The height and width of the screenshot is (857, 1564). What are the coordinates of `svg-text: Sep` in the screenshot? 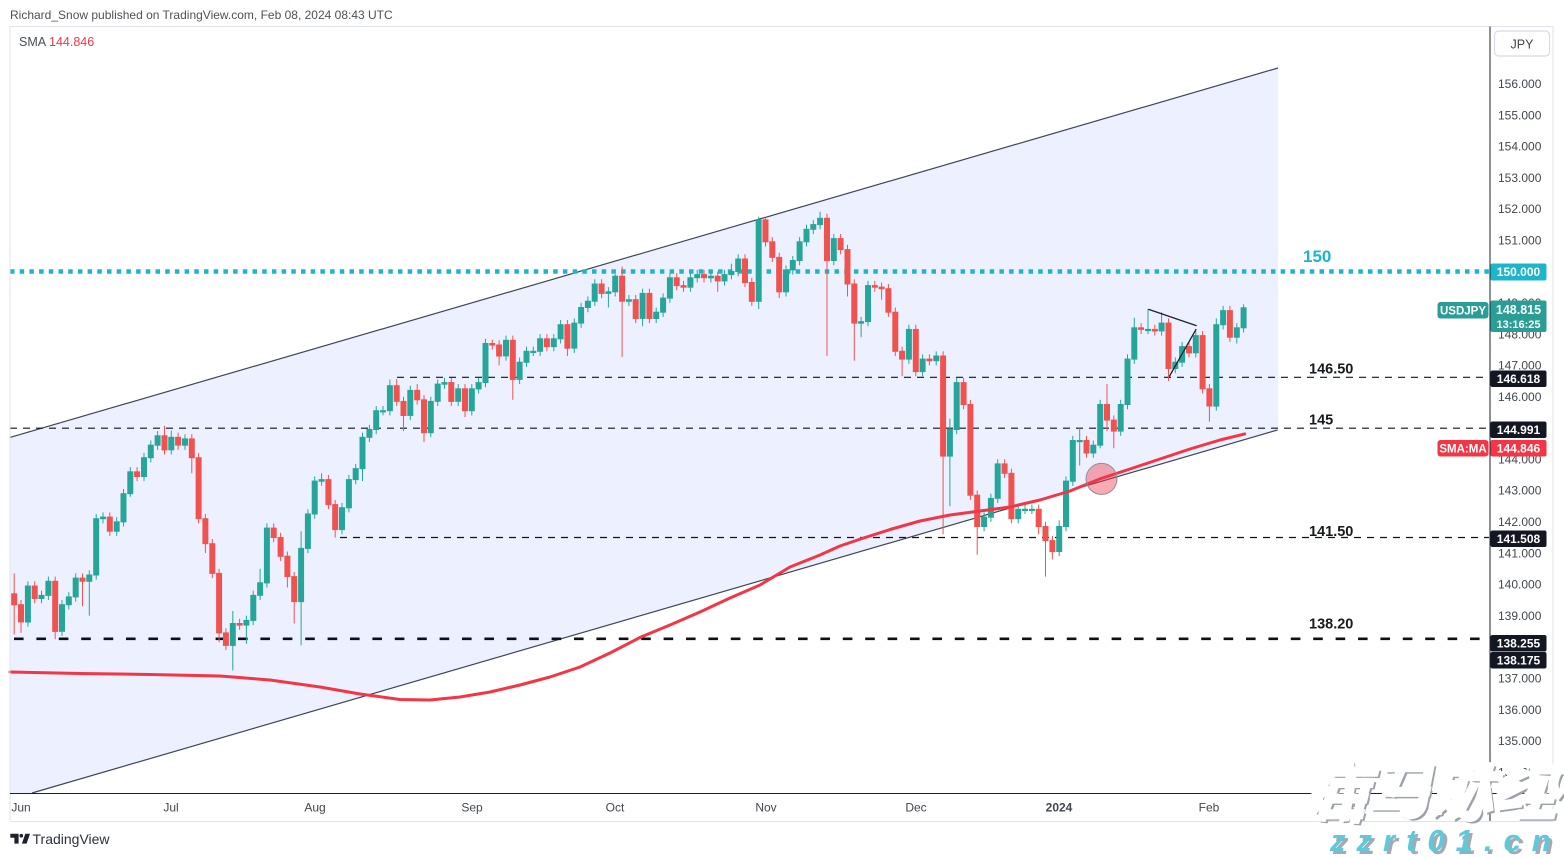 It's located at (472, 808).